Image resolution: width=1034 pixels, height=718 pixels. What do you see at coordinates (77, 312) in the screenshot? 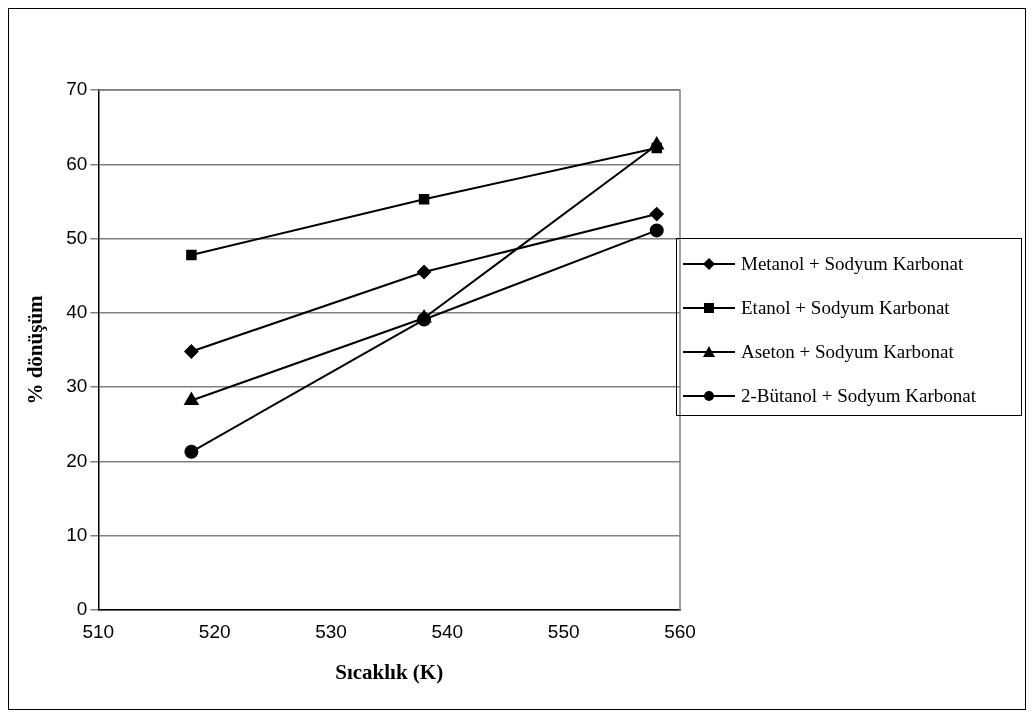
I see `y-tick-label: 40` at bounding box center [77, 312].